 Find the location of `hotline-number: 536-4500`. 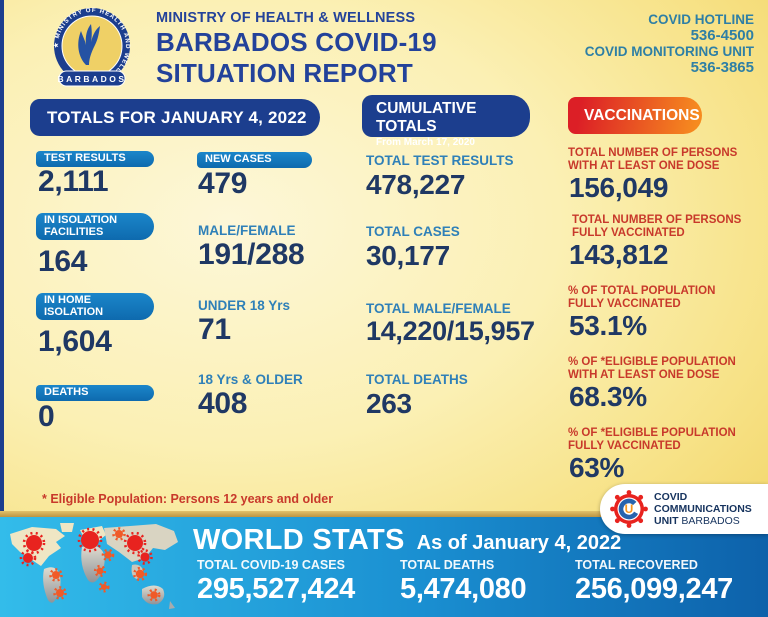

hotline-number: 536-4500 is located at coordinates (722, 35).